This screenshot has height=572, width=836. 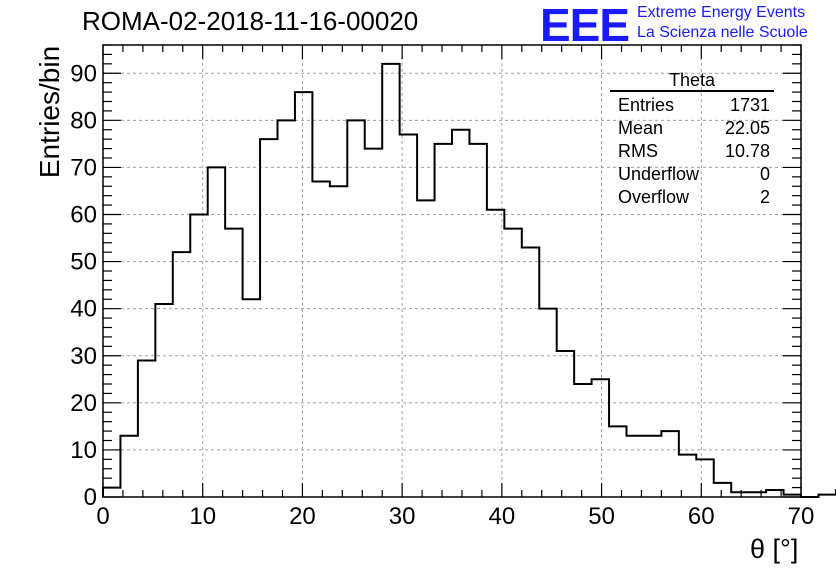 I want to click on y-tick-label: 50, so click(x=83, y=262).